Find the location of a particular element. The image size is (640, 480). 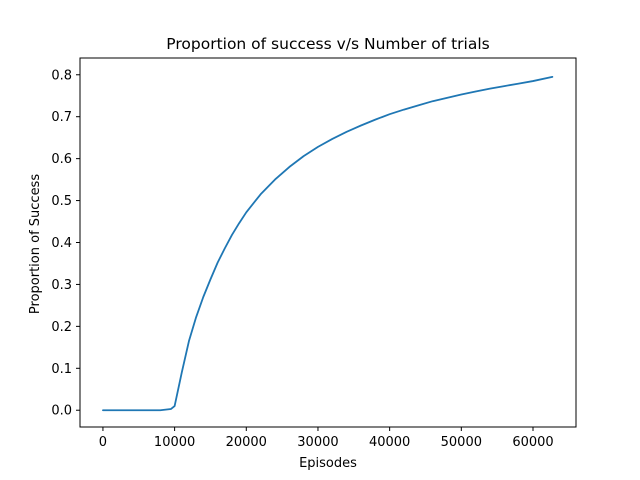

y-tick-label: 0.5 is located at coordinates (61, 201).